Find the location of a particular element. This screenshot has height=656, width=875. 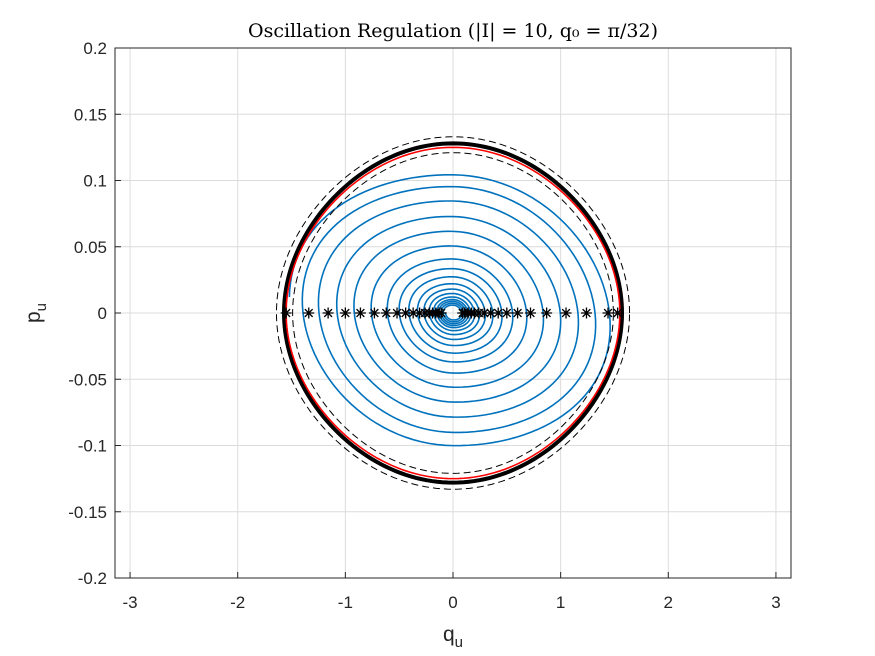

x-tick-label: 3 is located at coordinates (775, 602).